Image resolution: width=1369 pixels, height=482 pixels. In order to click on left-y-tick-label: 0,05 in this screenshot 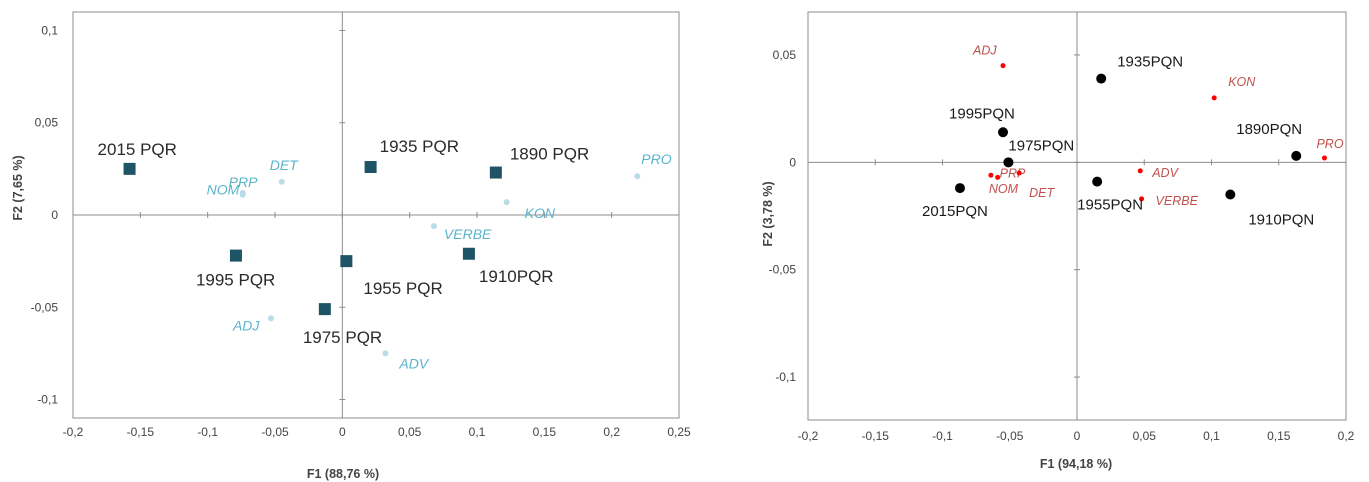, I will do `click(47, 123)`.